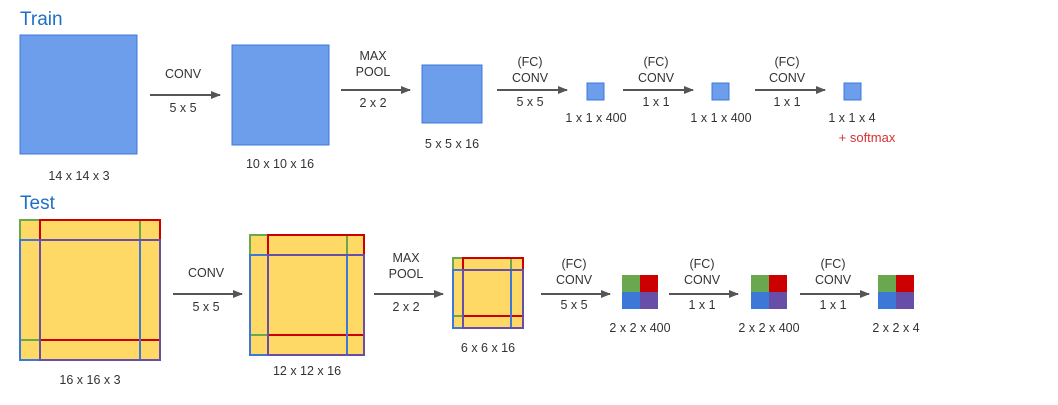 This screenshot has width=1058, height=405. Describe the element at coordinates (852, 91) in the screenshot. I see `train-output-box` at that location.